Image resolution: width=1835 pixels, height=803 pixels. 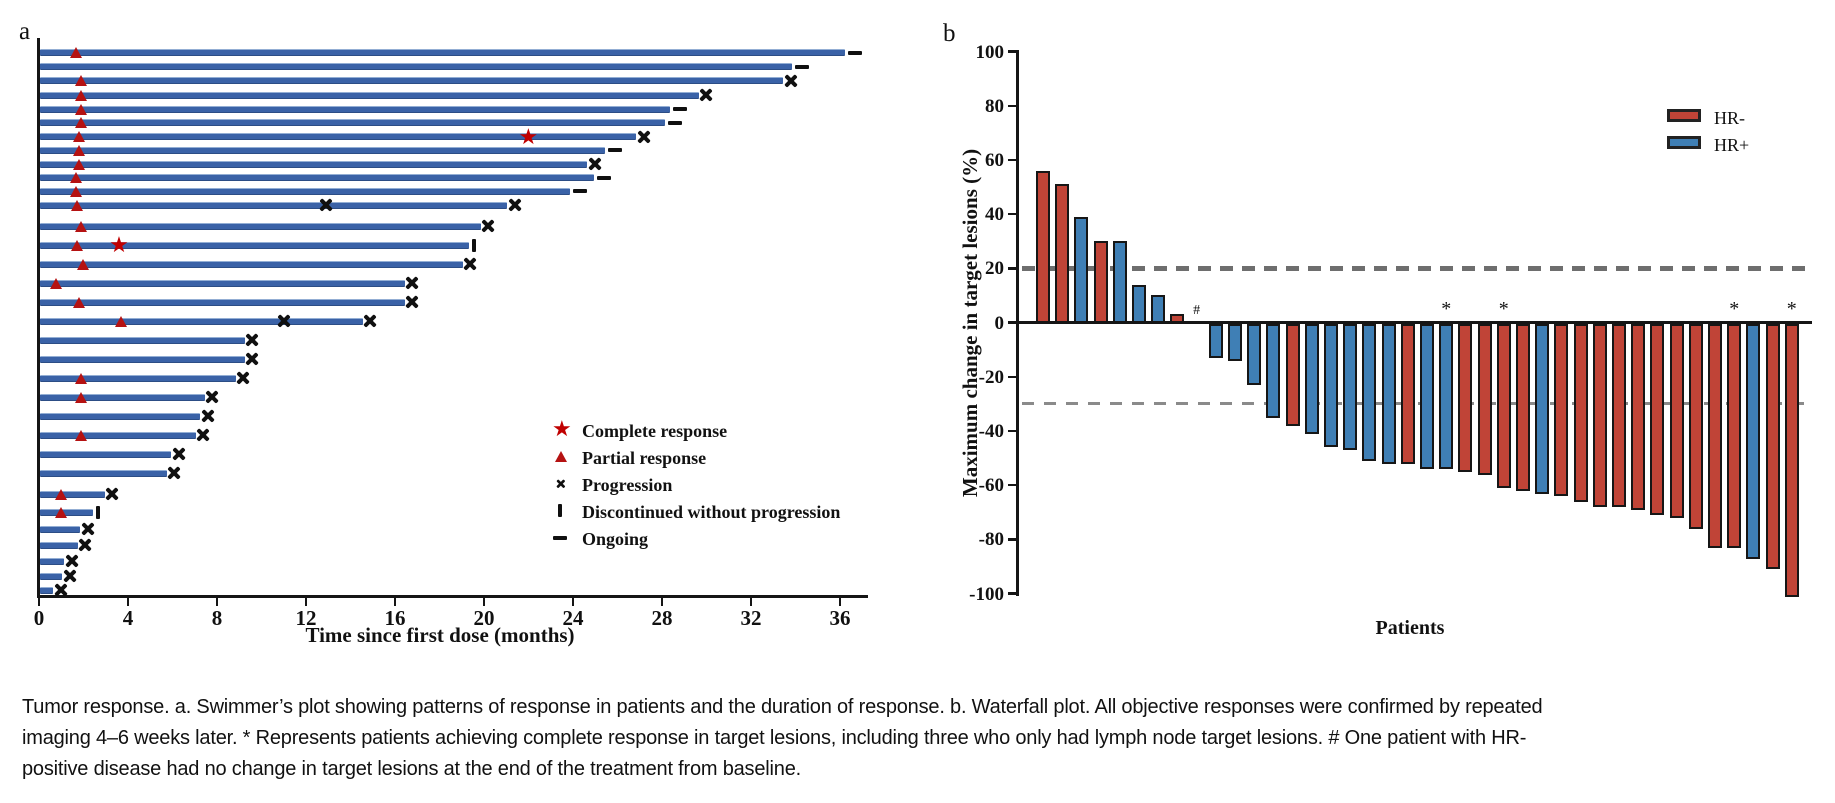 I want to click on x-tick-label: 4, so click(x=128, y=618).